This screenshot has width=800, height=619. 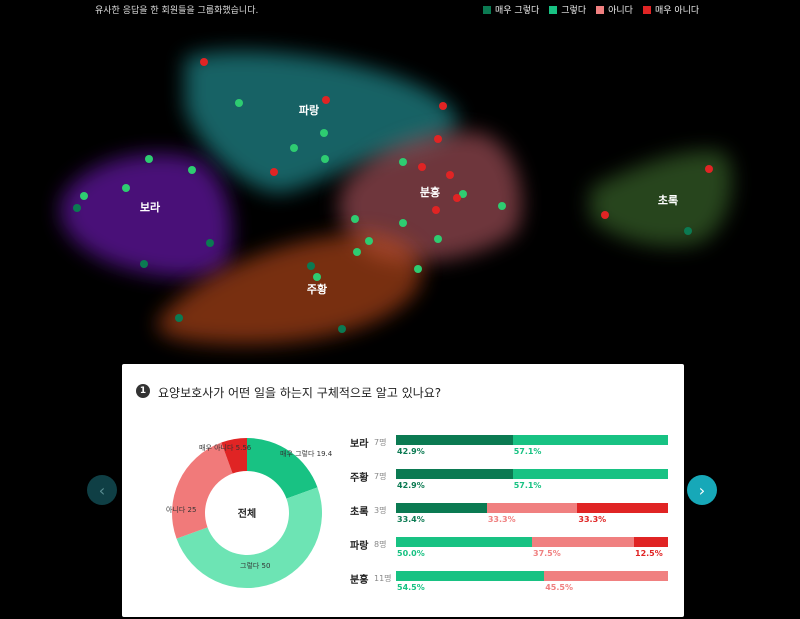 I want to click on legend-item: 매우 아니다, so click(x=671, y=9).